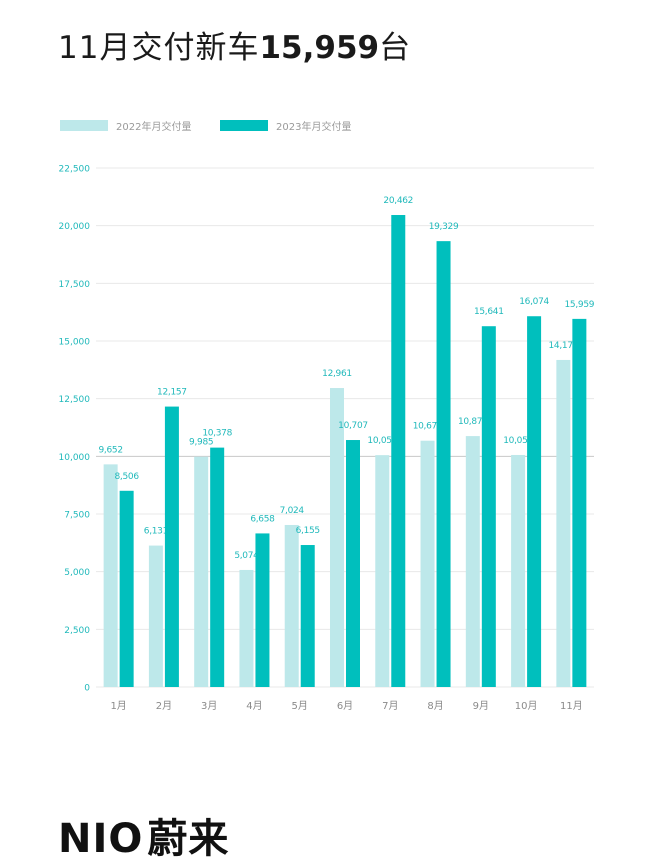 Image resolution: width=658 pixels, height=864 pixels. I want to click on x-tick-label: 6月, so click(345, 706).